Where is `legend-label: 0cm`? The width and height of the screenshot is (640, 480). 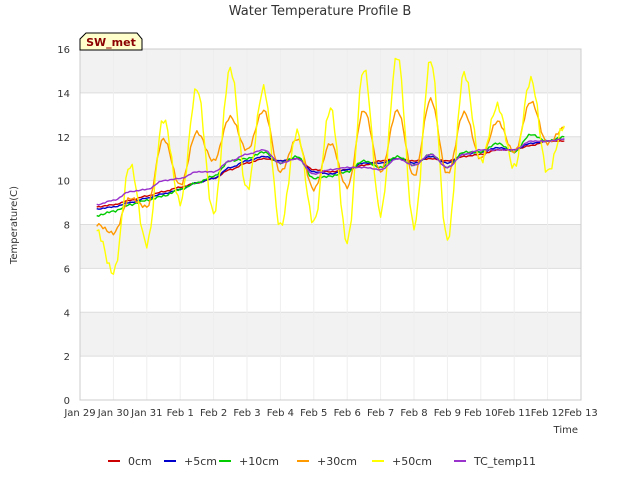 legend-label: 0cm is located at coordinates (140, 461).